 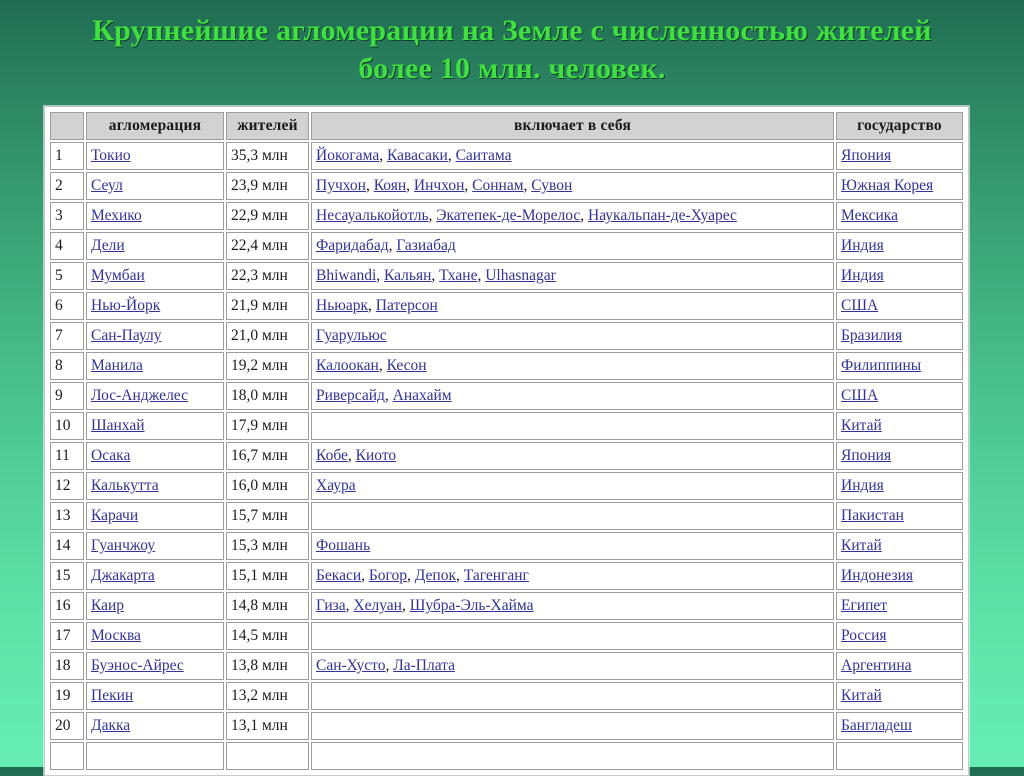 I want to click on included-city-link: Калоокан, so click(x=347, y=365).